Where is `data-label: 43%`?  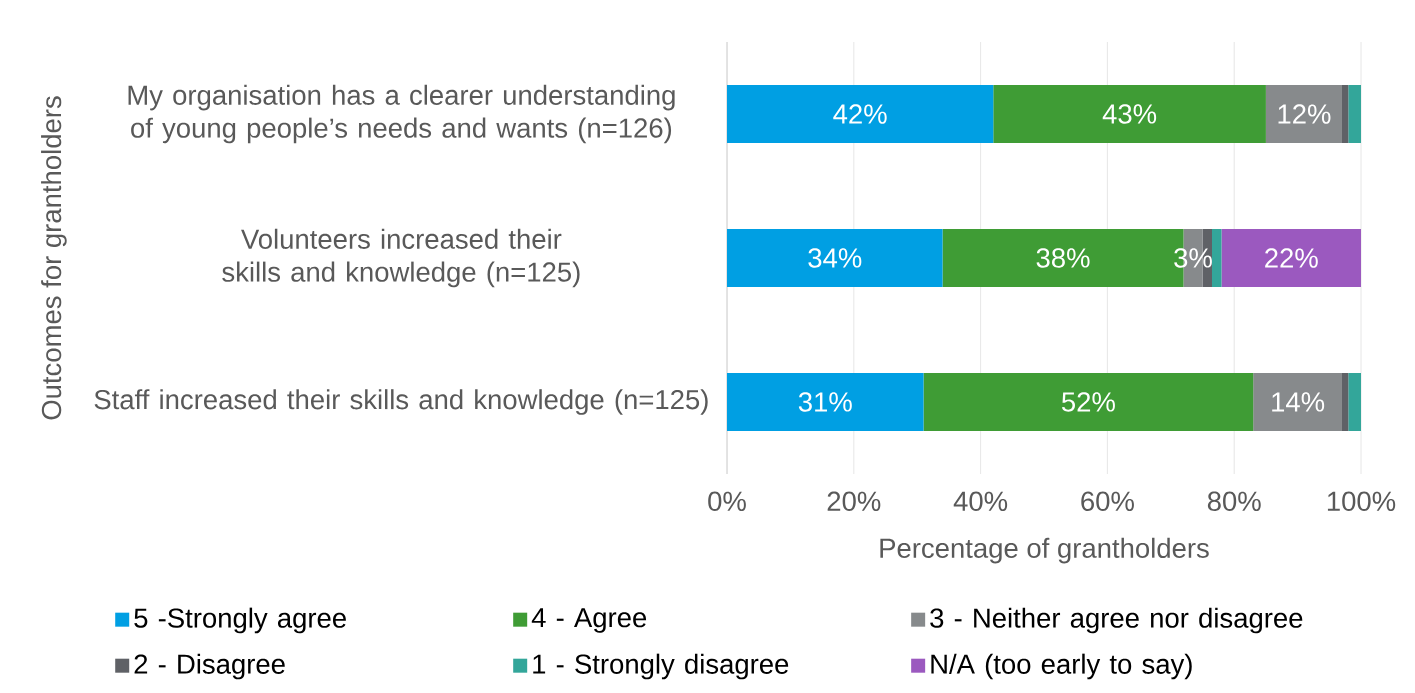
data-label: 43% is located at coordinates (1129, 114).